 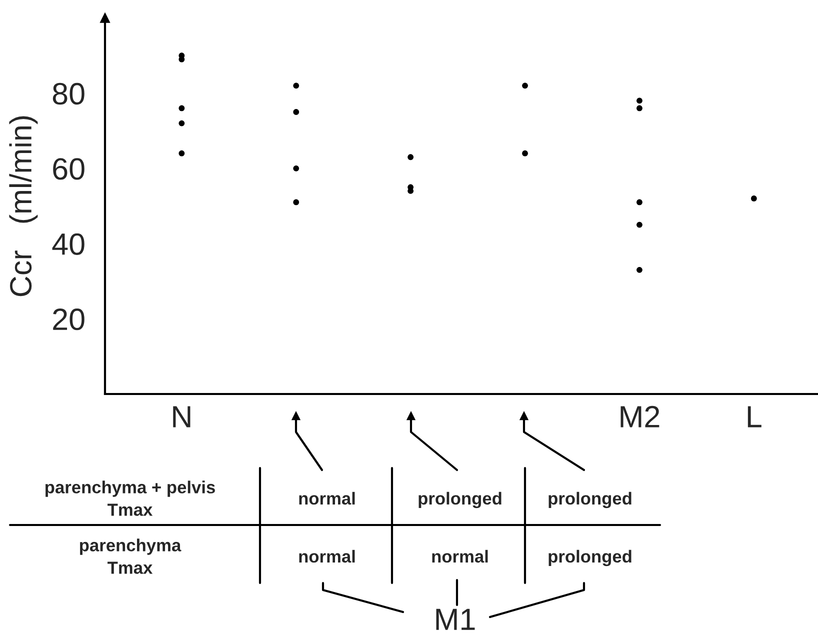 I want to click on text: parenchyma + pelvis Tmax, so click(x=130, y=498).